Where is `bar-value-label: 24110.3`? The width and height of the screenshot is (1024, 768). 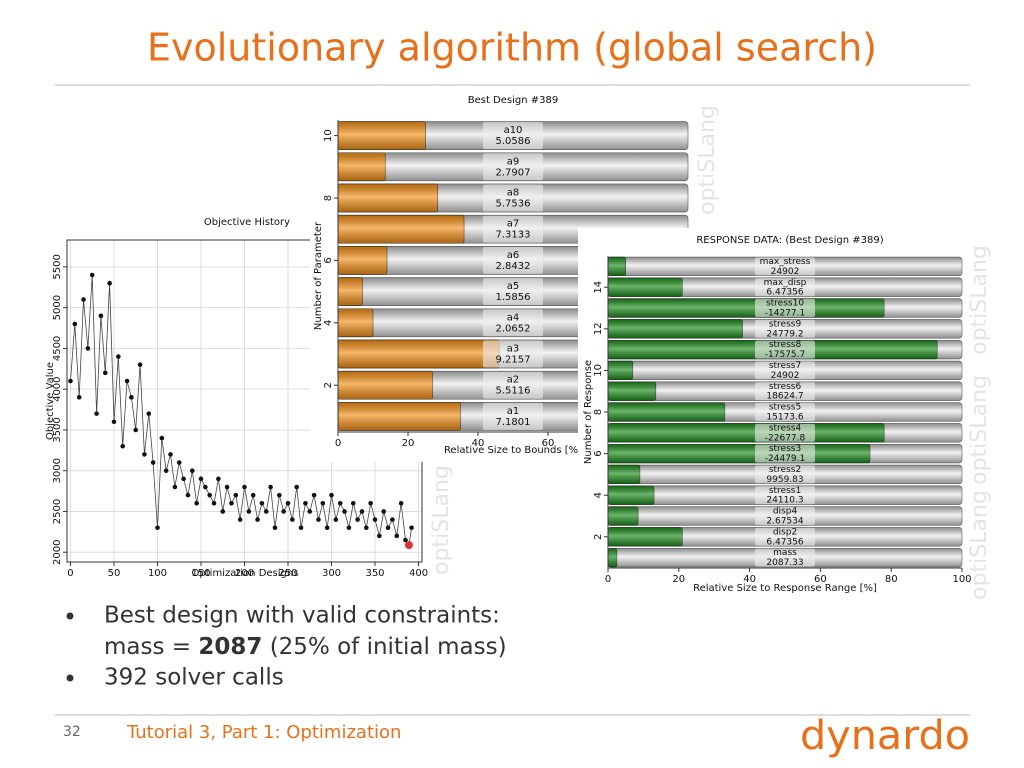
bar-value-label: 24110.3 is located at coordinates (784, 501).